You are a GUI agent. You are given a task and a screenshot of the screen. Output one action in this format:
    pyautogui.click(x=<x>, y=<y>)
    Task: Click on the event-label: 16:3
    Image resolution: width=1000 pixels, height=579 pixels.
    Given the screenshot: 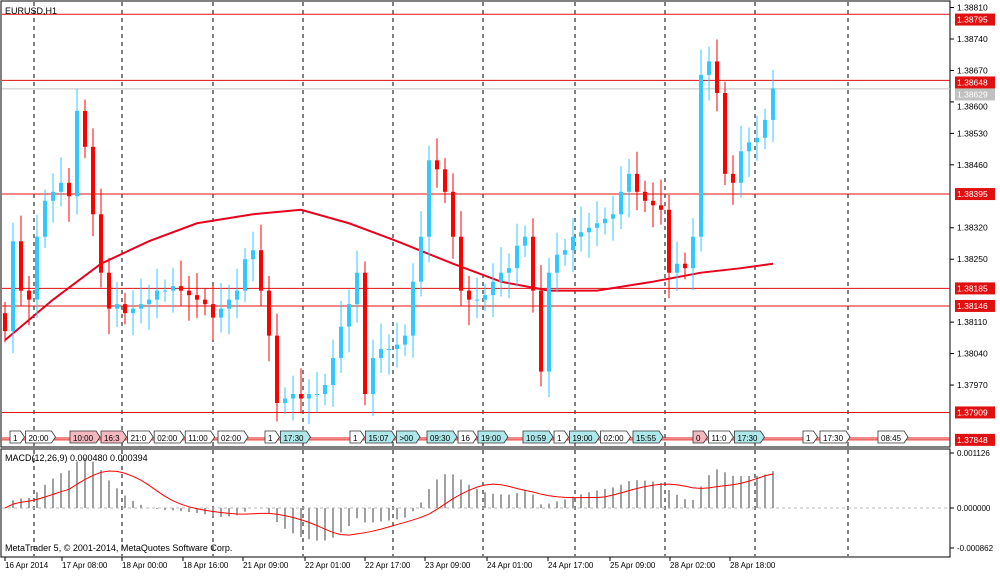 What is the action you would take?
    pyautogui.click(x=112, y=438)
    